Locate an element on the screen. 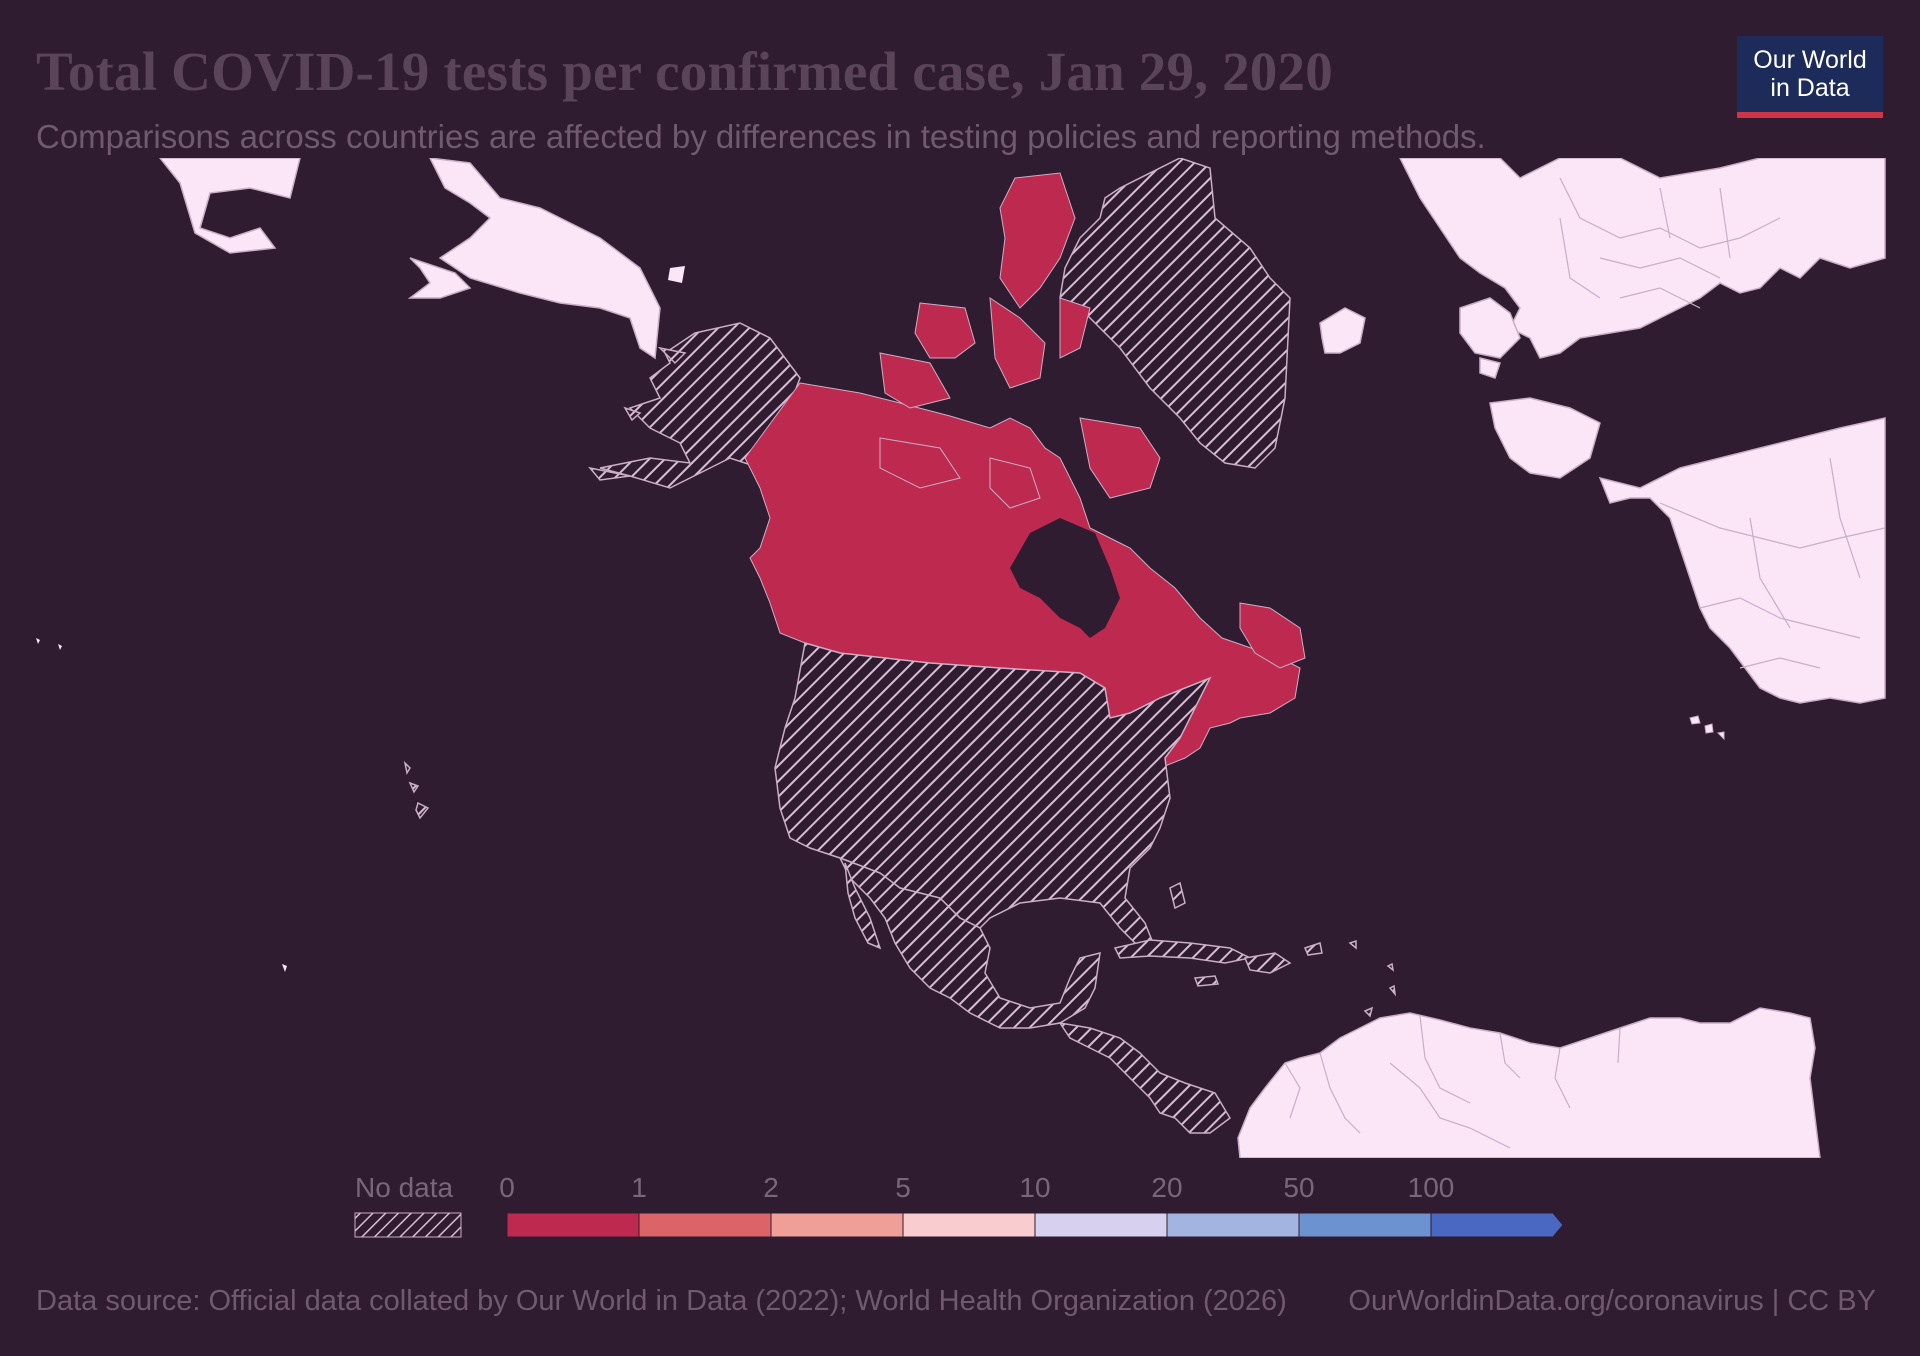 This screenshot has height=1356, width=1920. legend-tick-label: 5 is located at coordinates (903, 1187).